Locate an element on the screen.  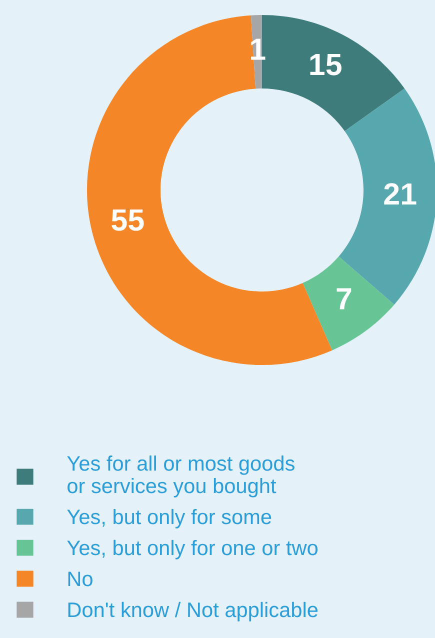
data-label: 55 is located at coordinates (128, 220).